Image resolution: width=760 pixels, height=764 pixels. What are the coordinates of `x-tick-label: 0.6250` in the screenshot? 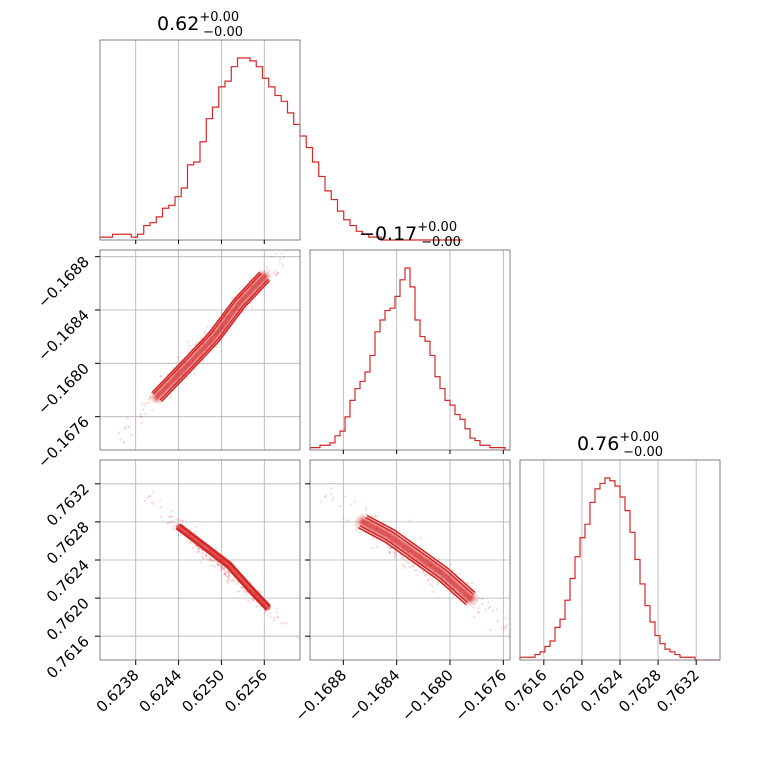 It's located at (203, 691).